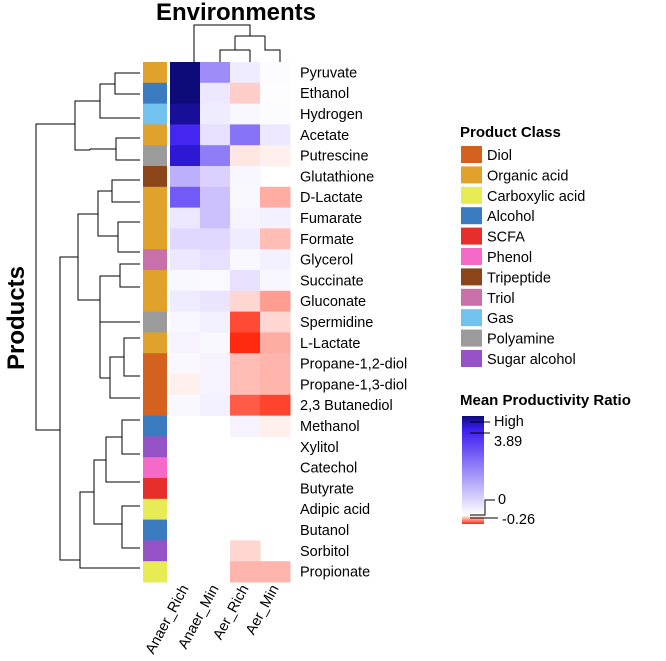 The height and width of the screenshot is (661, 666). I want to click on row-label: Formate, so click(327, 240).